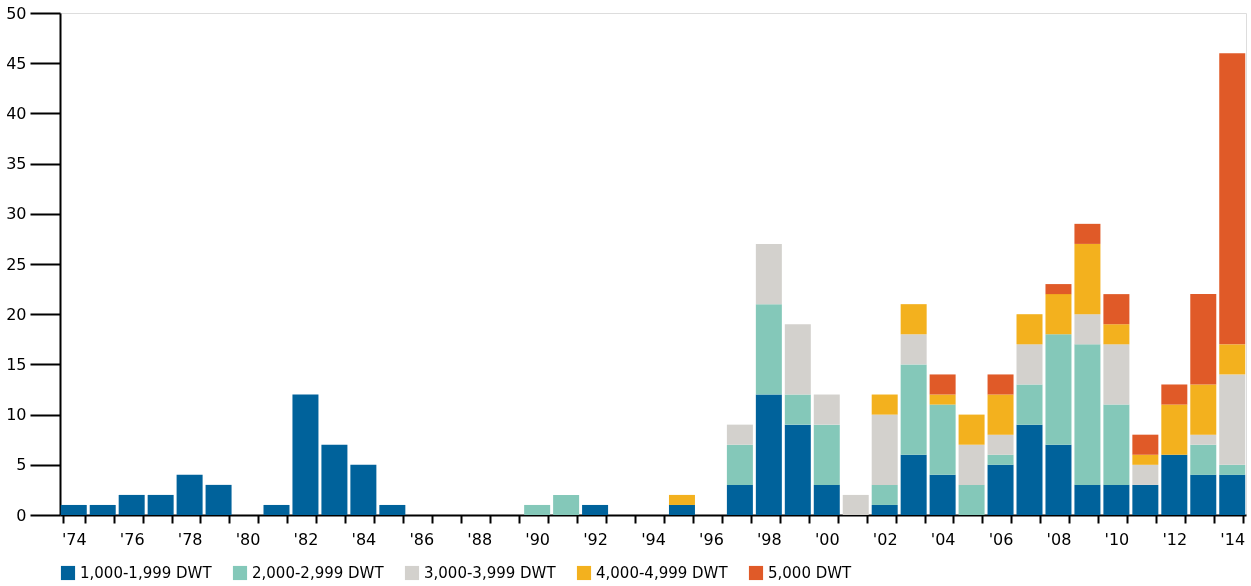 Image resolution: width=1251 pixels, height=586 pixels. I want to click on y-tick-label: 35, so click(16, 164).